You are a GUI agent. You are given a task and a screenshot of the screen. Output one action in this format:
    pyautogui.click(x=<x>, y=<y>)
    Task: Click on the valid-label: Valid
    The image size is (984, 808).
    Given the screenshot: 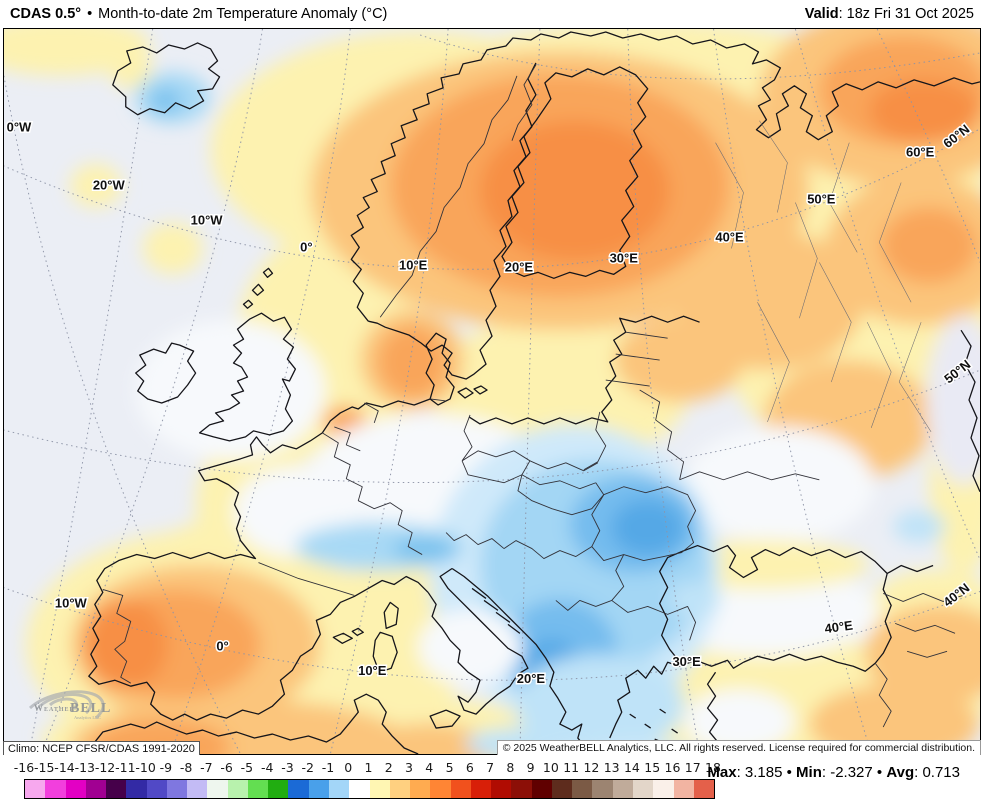 What is the action you would take?
    pyautogui.click(x=821, y=14)
    